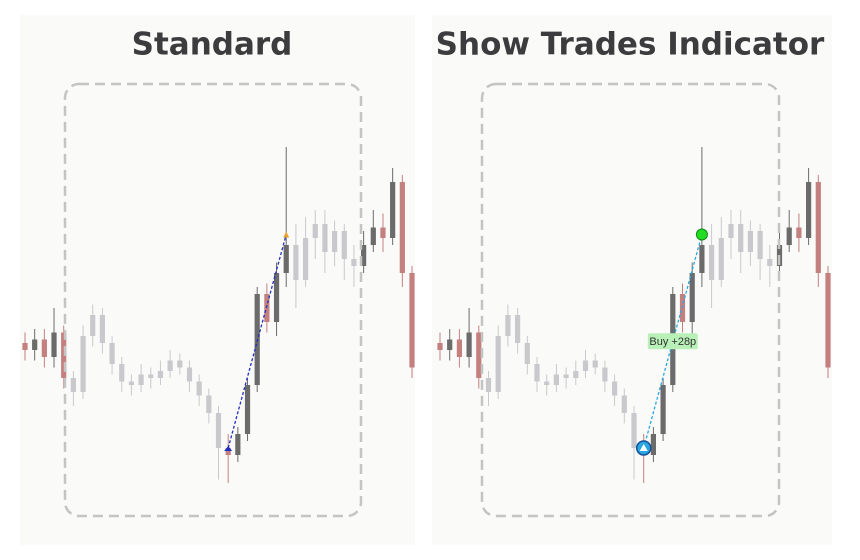 Image resolution: width=860 pixels, height=560 pixels. I want to click on entry-arrow, so click(643, 447).